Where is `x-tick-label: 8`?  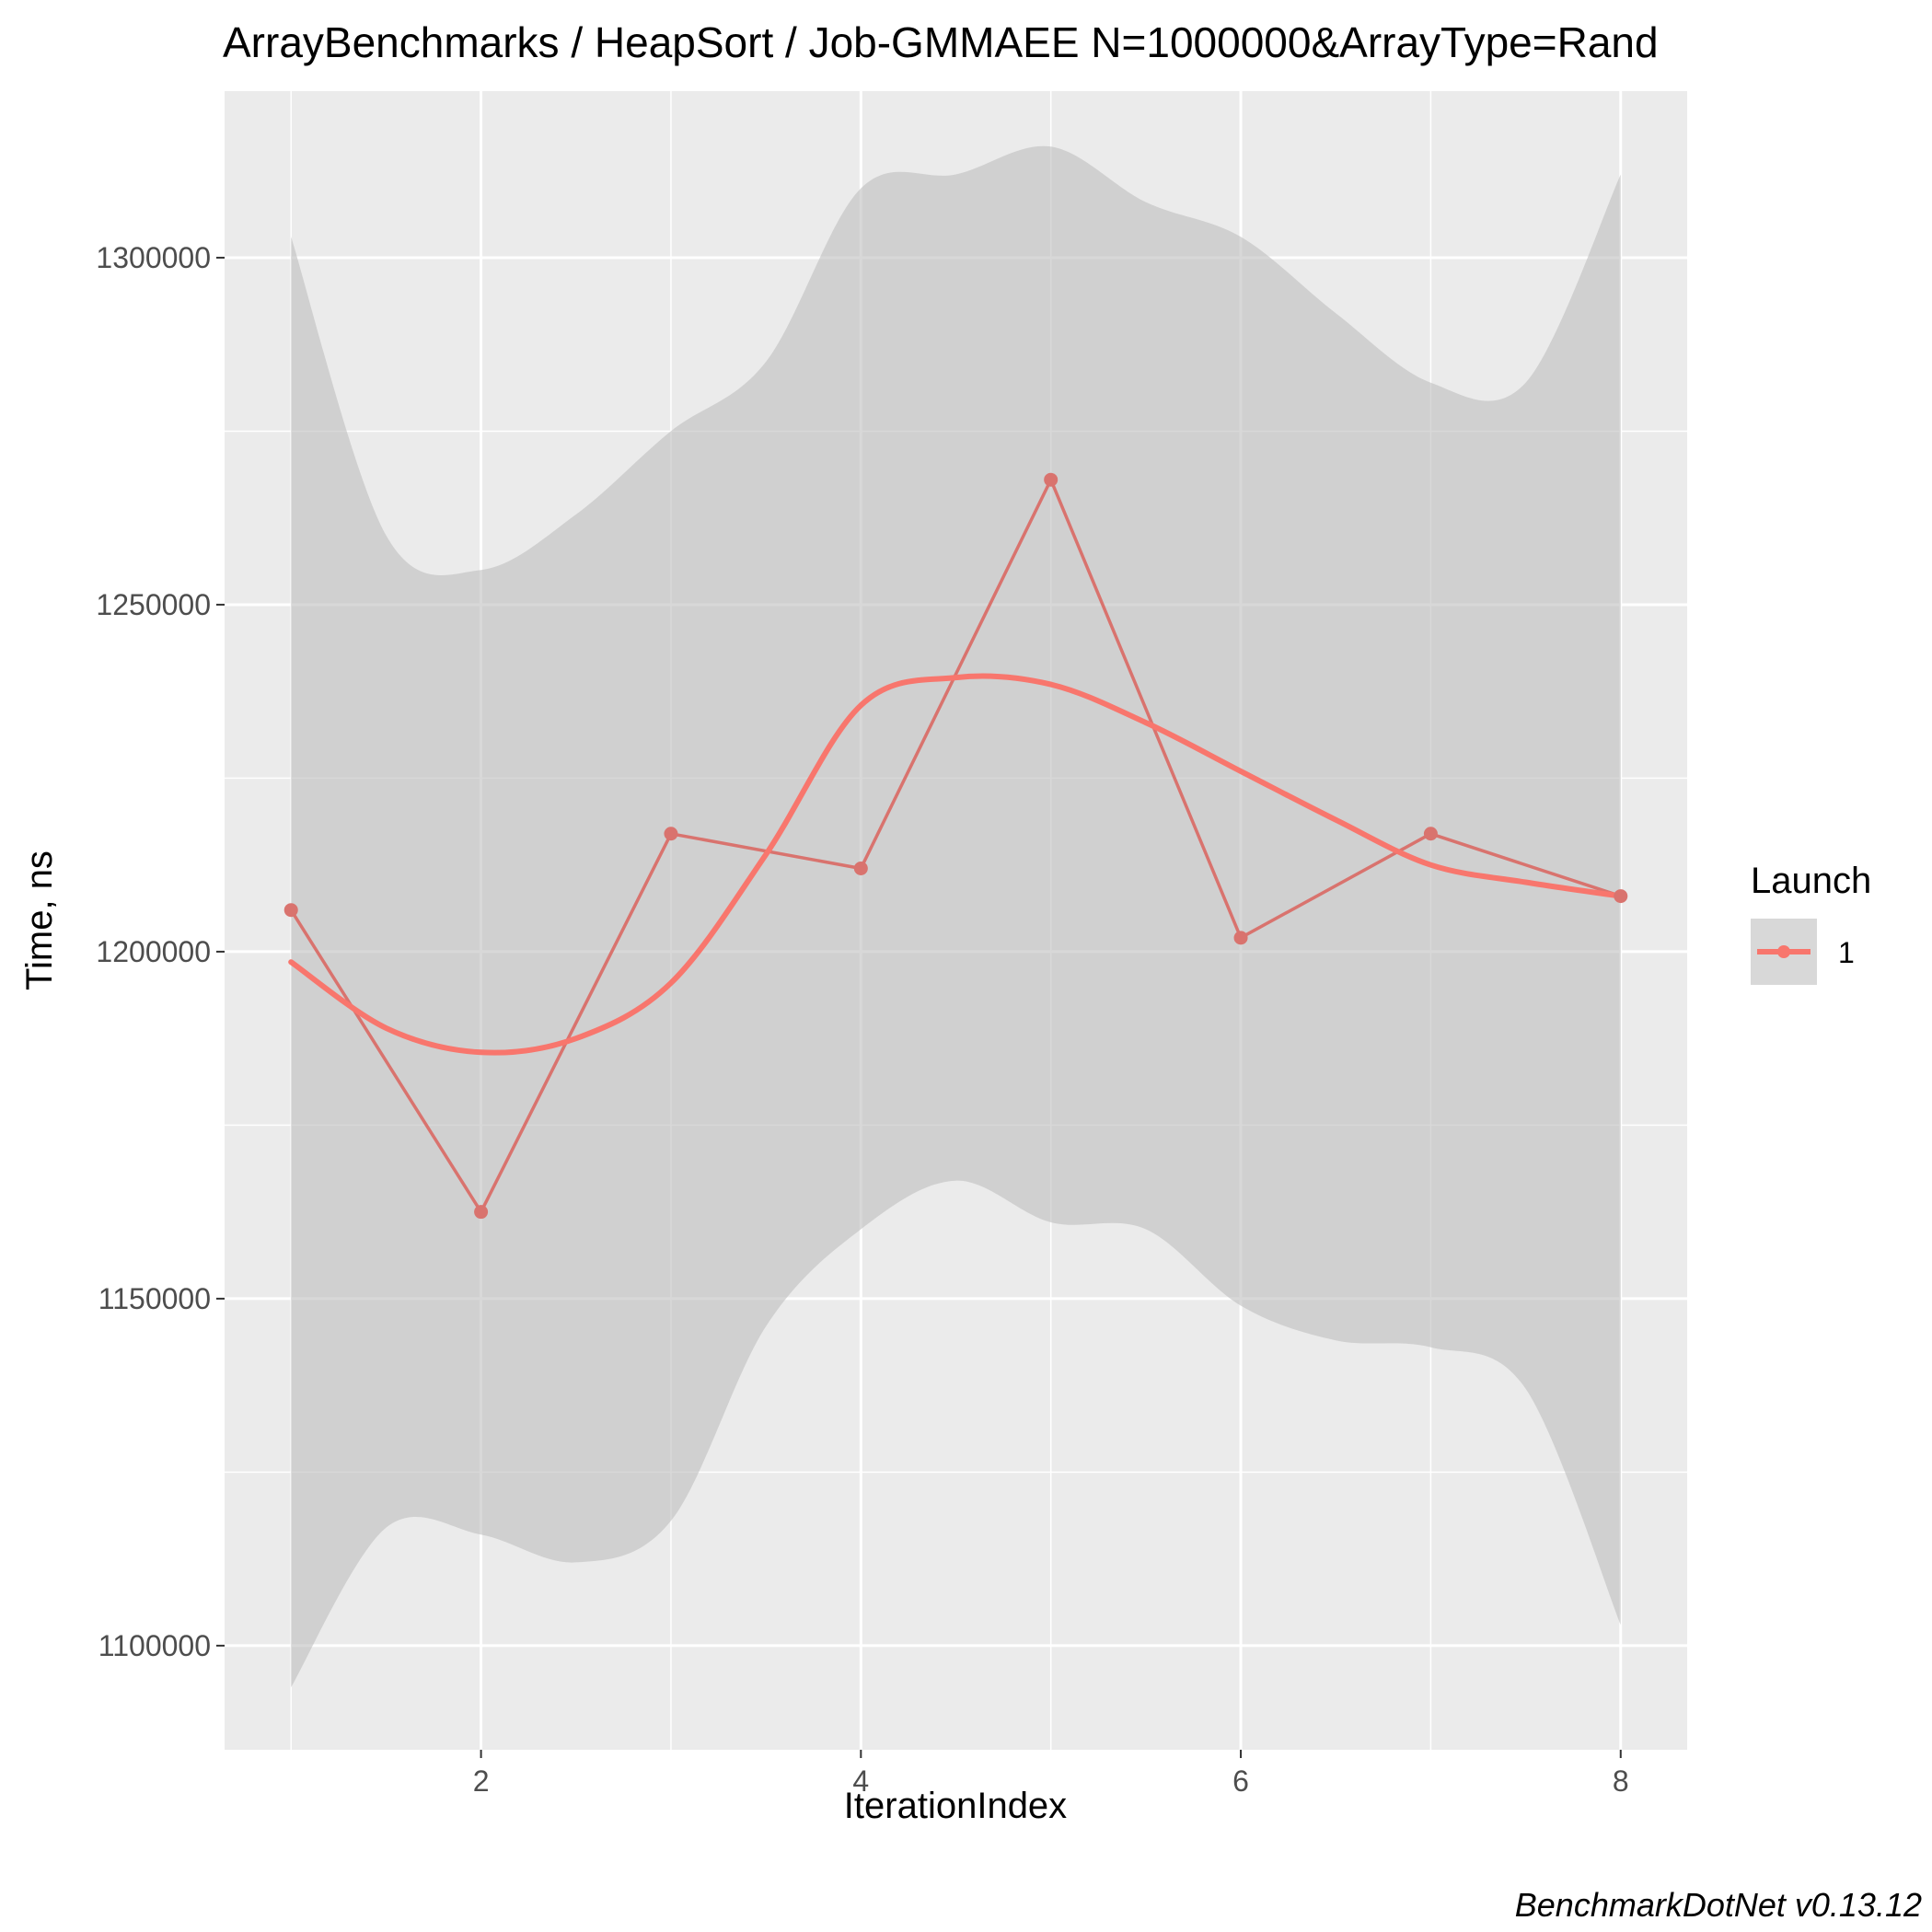
x-tick-label: 8 is located at coordinates (1621, 1781).